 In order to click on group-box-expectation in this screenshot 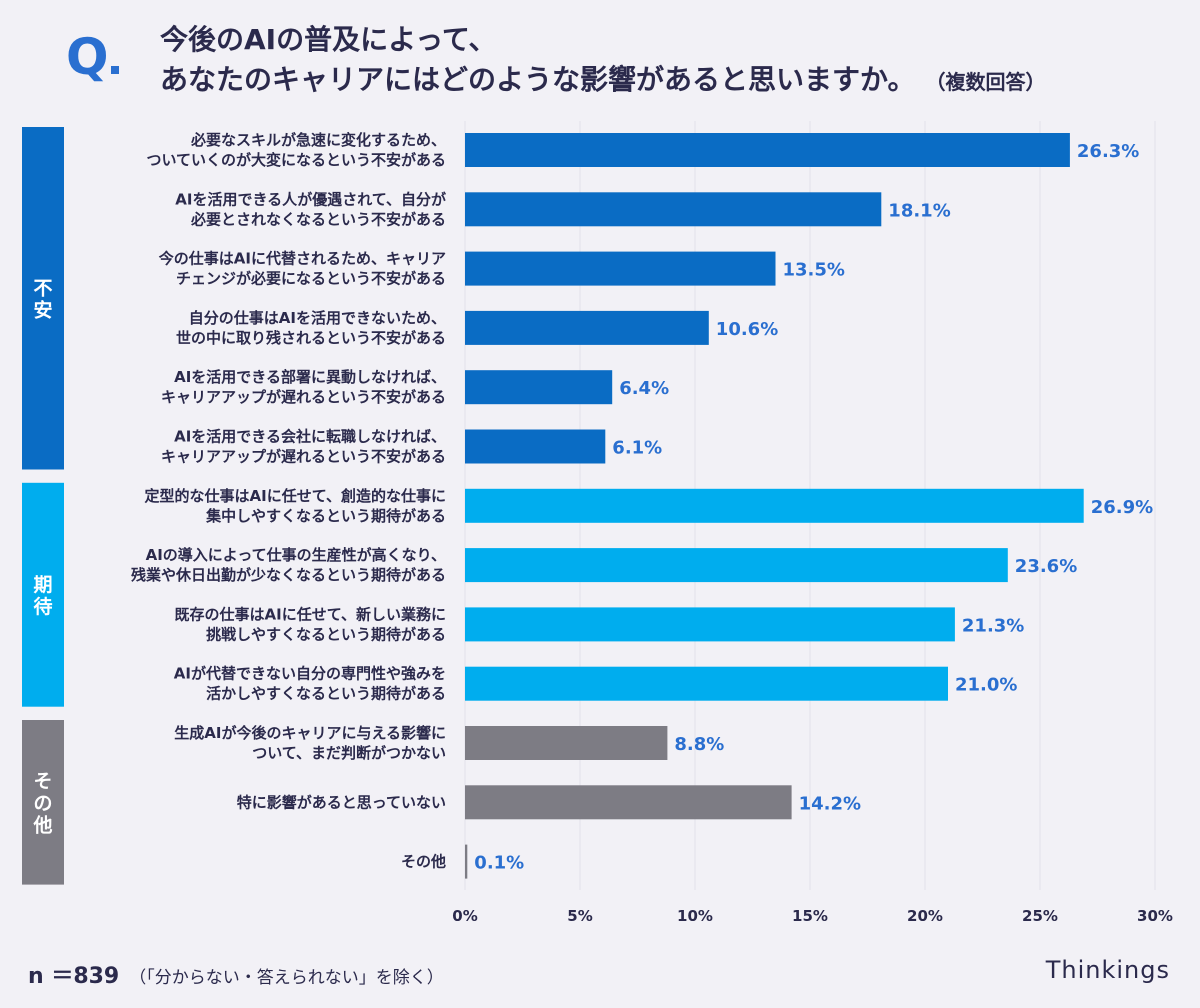, I will do `click(43, 594)`.